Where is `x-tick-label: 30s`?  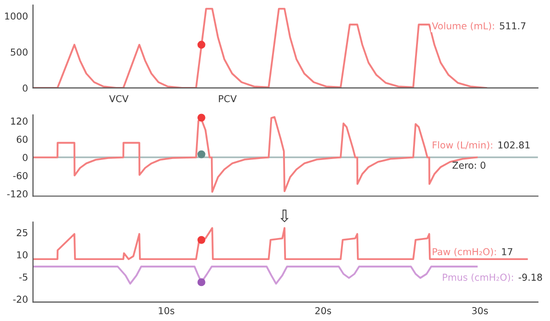
x-tick-label: 30s is located at coordinates (480, 310).